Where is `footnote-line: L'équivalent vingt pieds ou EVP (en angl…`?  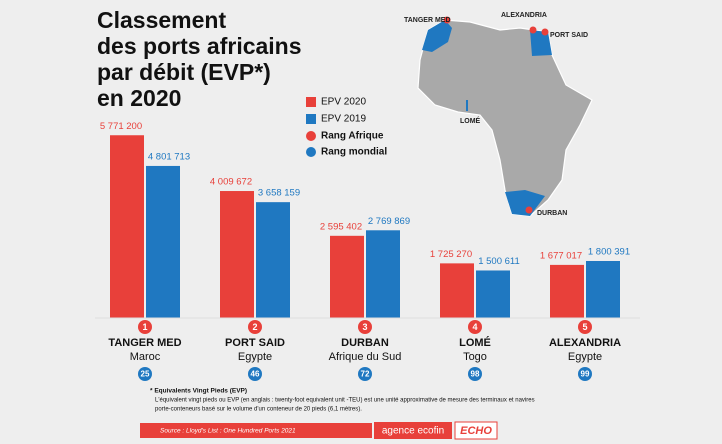
footnote-line: L'équivalent vingt pieds ou EVP (en angl… is located at coordinates (345, 401).